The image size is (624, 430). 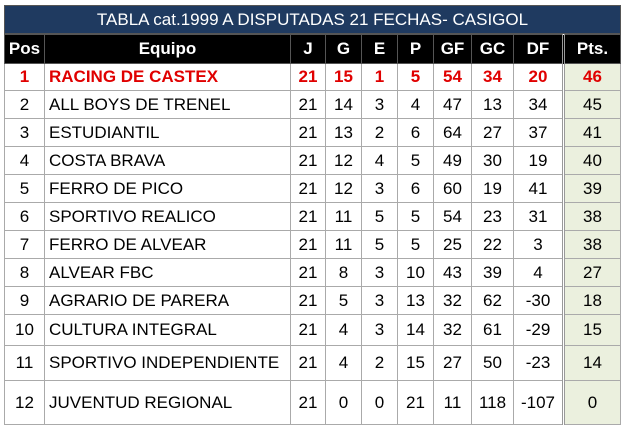 What do you see at coordinates (538, 330) in the screenshot?
I see `cell-goal-diff: -29` at bounding box center [538, 330].